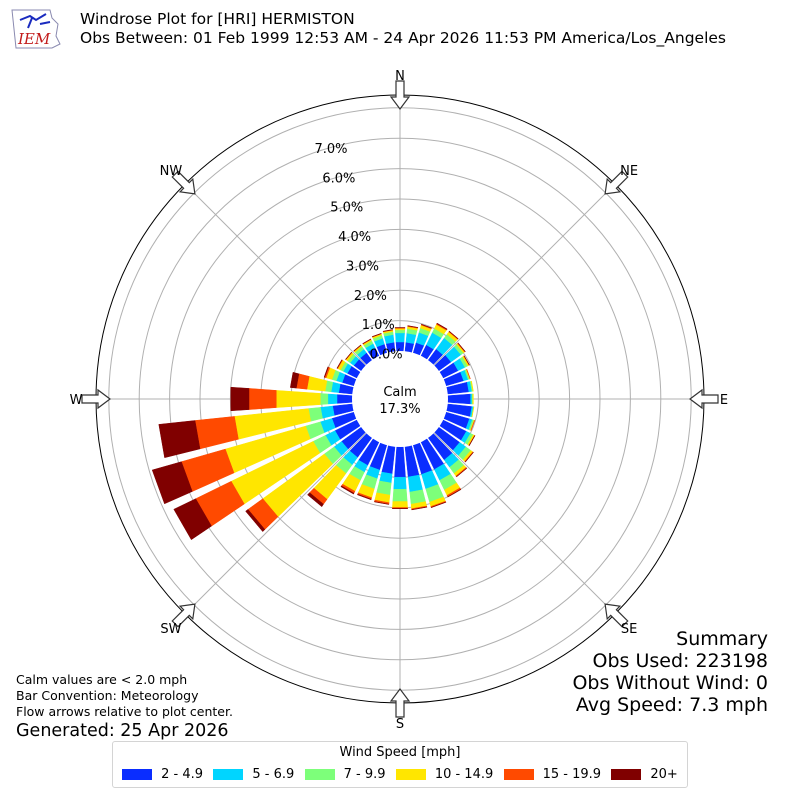 This screenshot has width=800, height=800. What do you see at coordinates (338, 178) in the screenshot?
I see `radial-tick-label: 6.0%` at bounding box center [338, 178].